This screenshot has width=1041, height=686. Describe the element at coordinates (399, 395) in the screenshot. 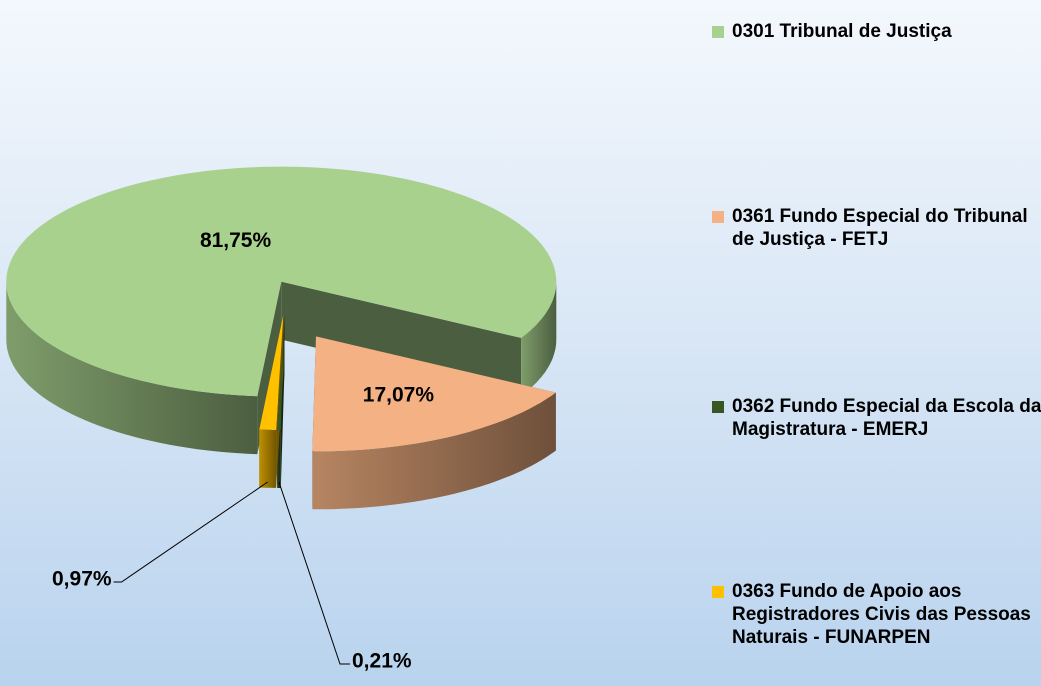

I see `data-label: 17,07%` at that location.